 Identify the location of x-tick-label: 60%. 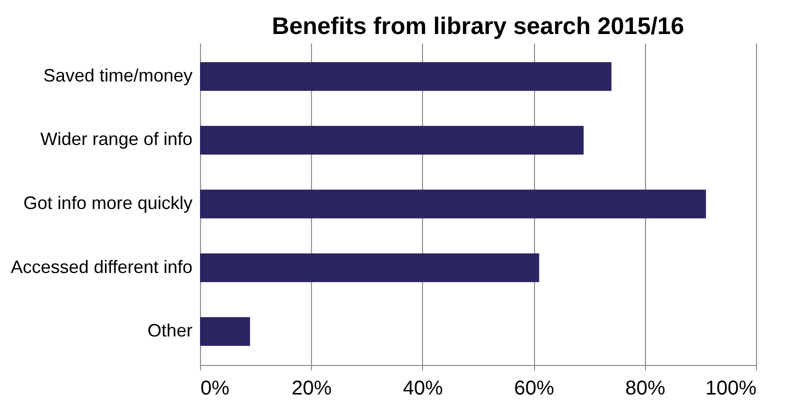
(534, 389).